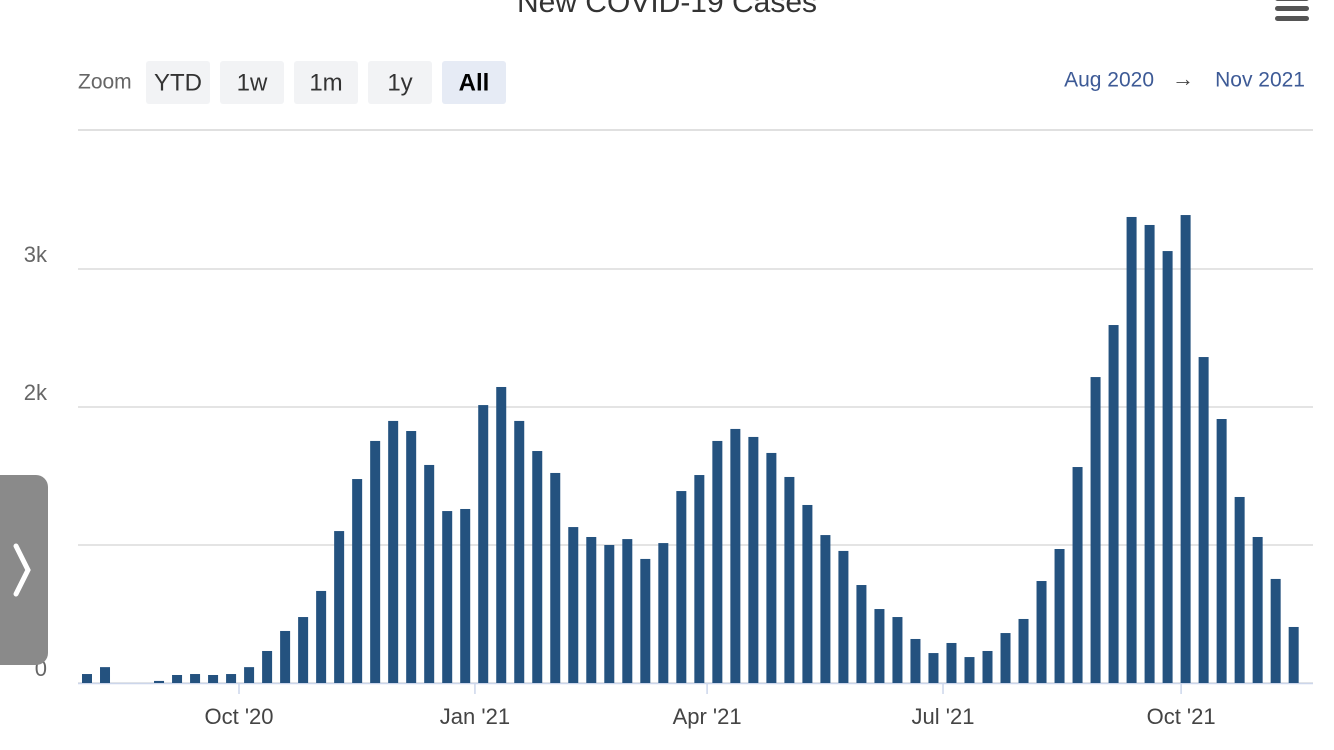 This screenshot has height=750, width=1334. I want to click on x-tick-label: Oct '21, so click(1181, 716).